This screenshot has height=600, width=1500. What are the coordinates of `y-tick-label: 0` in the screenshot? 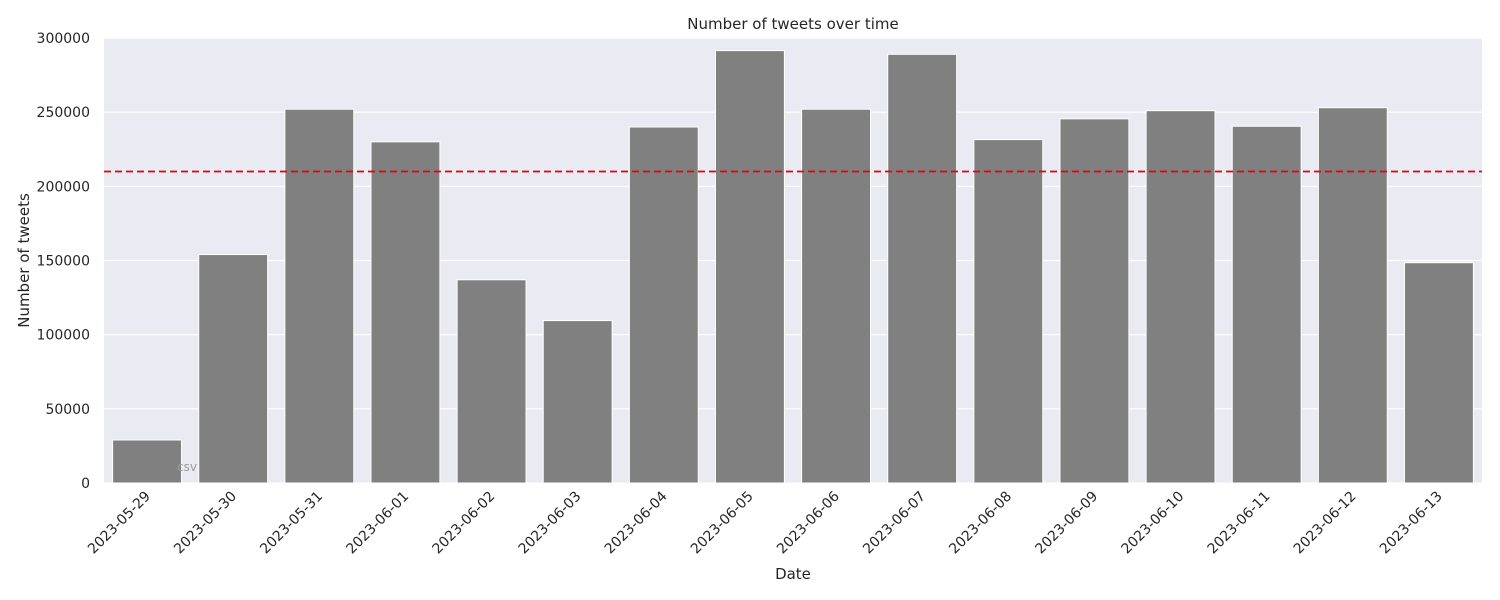 It's located at (85, 484).